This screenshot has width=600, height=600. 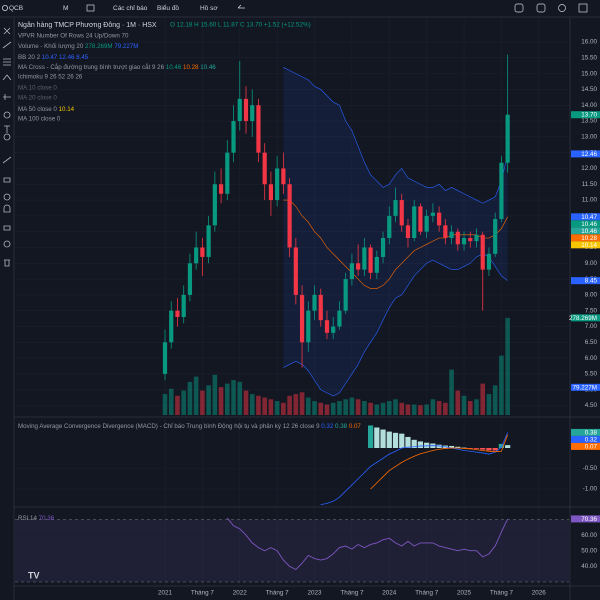 I want to click on legend-ma50: MA 50 close 0 10.14, so click(x=46, y=109).